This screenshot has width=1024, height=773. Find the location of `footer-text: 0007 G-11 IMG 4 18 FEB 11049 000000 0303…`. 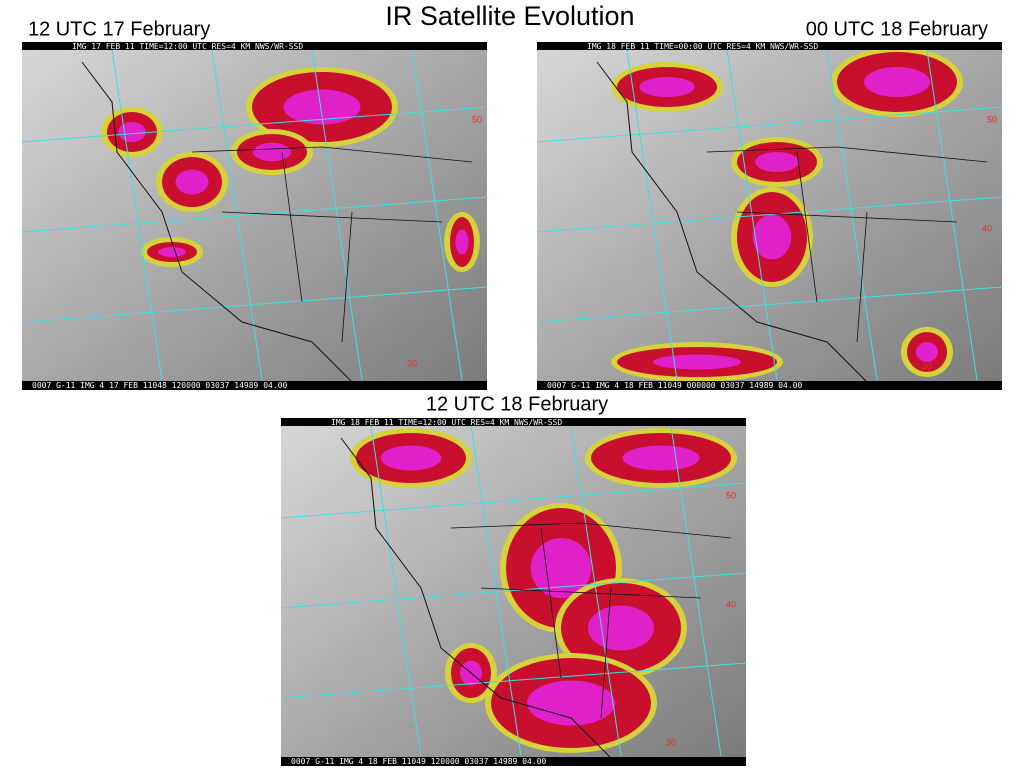

footer-text: 0007 G-11 IMG 4 18 FEB 11049 000000 0303… is located at coordinates (674, 385).